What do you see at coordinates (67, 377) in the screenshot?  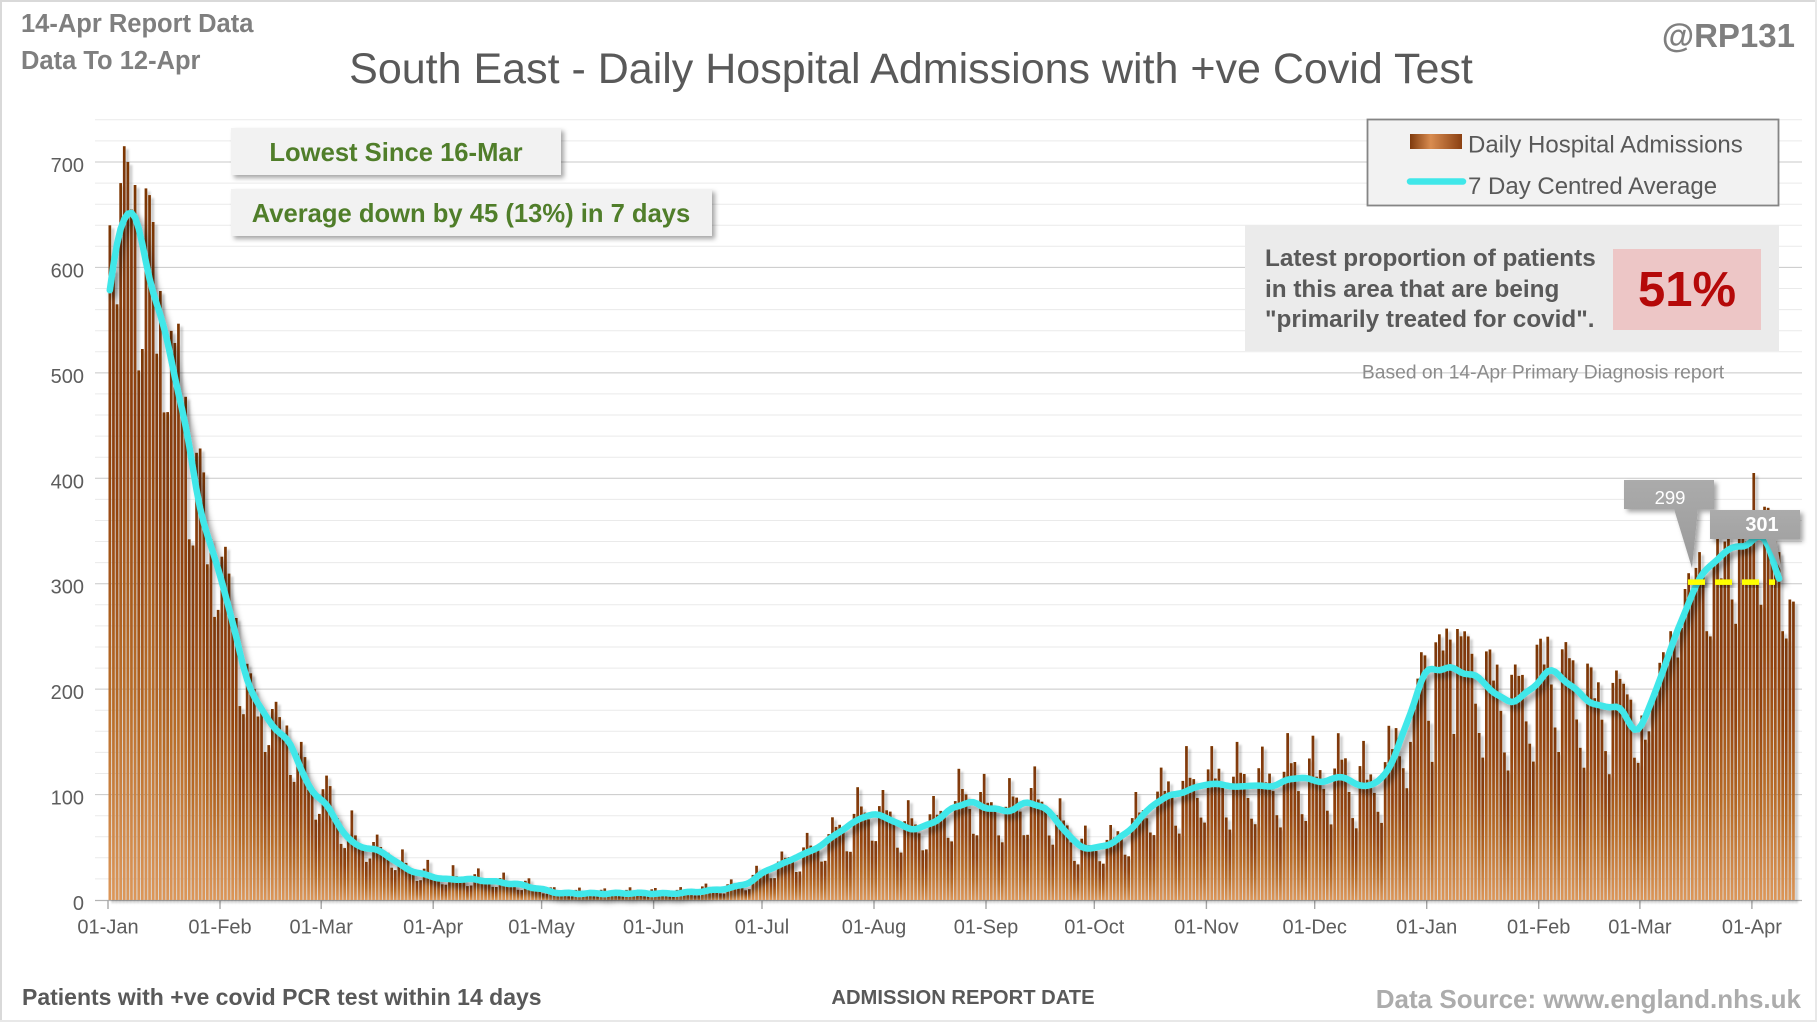 I see `svg-text: 500` at bounding box center [67, 377].